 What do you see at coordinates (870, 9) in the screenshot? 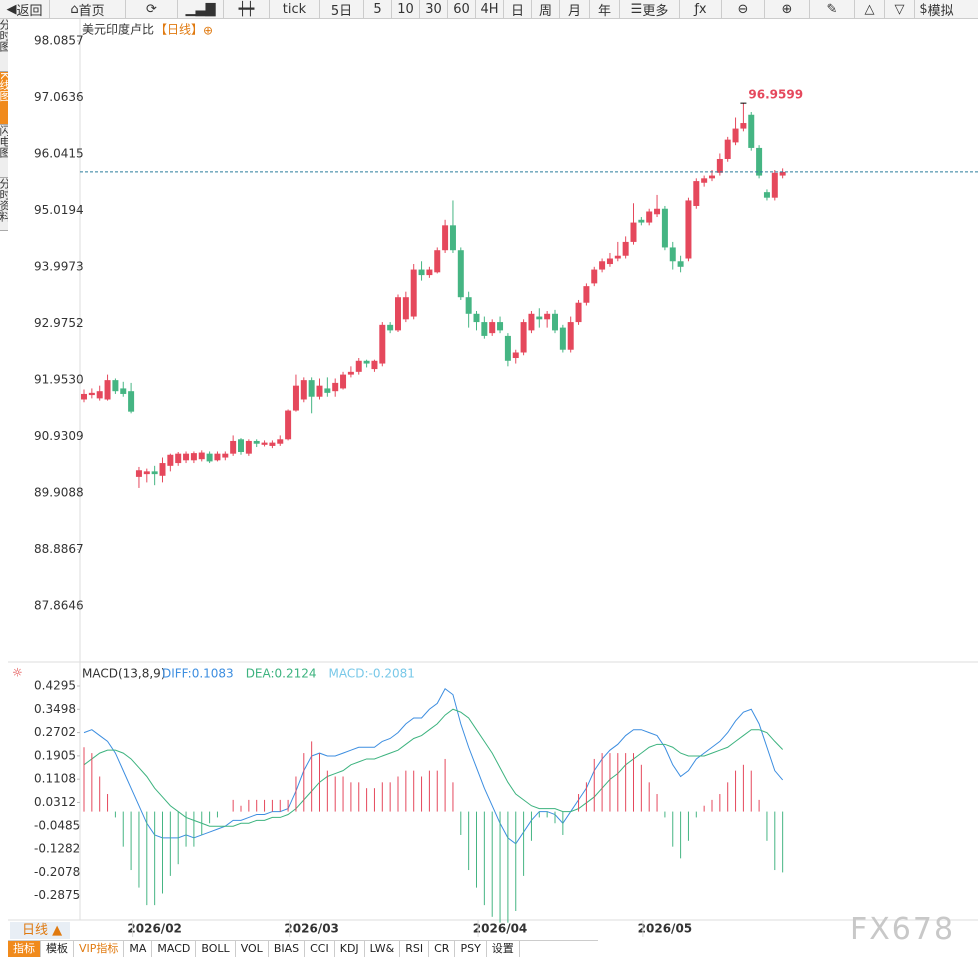
I see `up-button: △` at bounding box center [870, 9].